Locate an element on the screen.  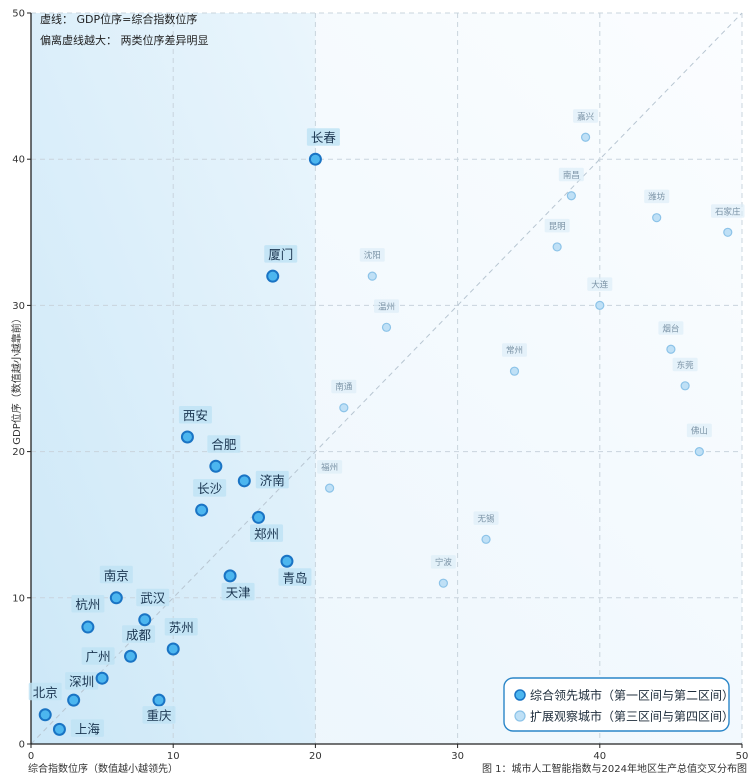
x-tick-label: 50 is located at coordinates (742, 756).